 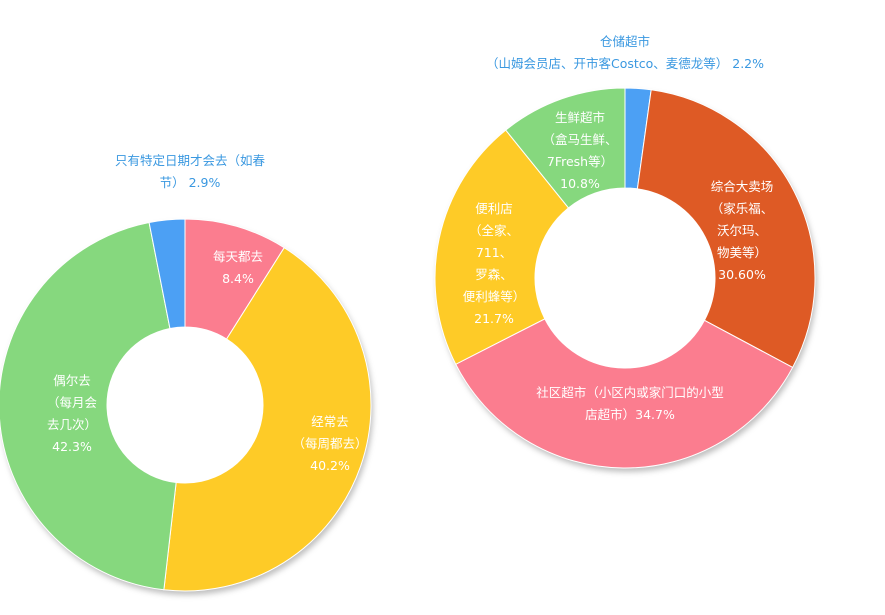 What do you see at coordinates (625, 63) in the screenshot?
I see `slice-label-line: （山姆会员店、开市客Costco、麦德龙等） 2.2%` at bounding box center [625, 63].